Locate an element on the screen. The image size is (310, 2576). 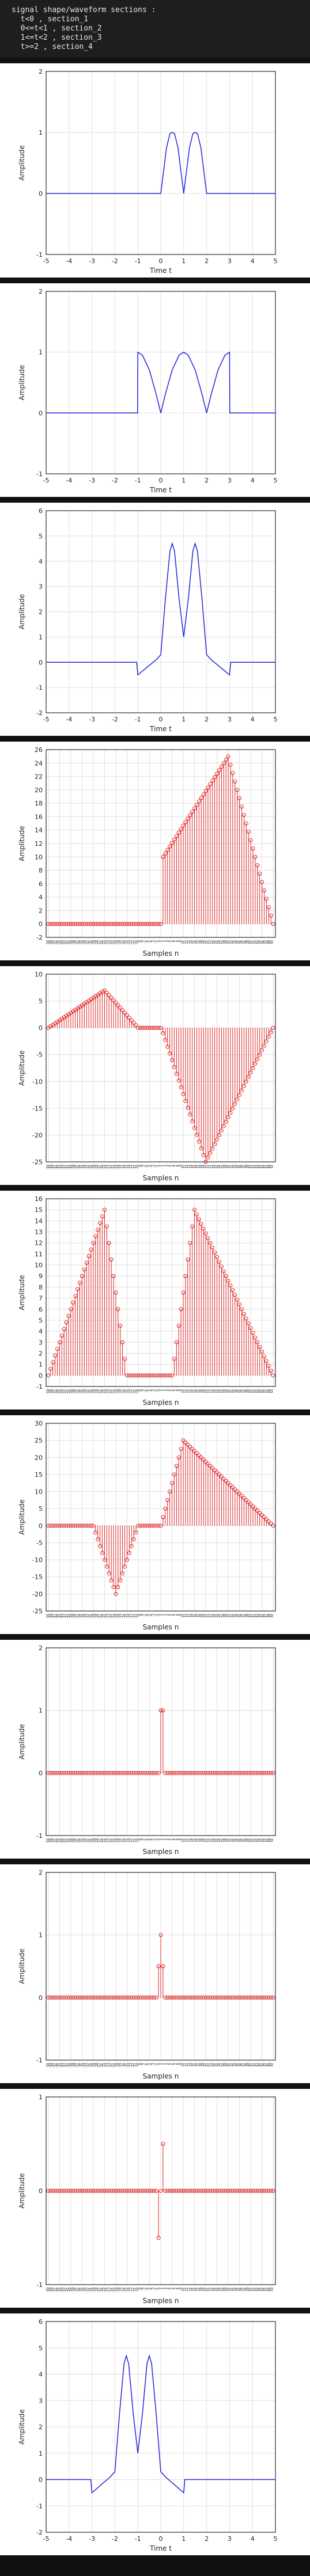
x-tick-label: 47 is located at coordinates (265, 2289).